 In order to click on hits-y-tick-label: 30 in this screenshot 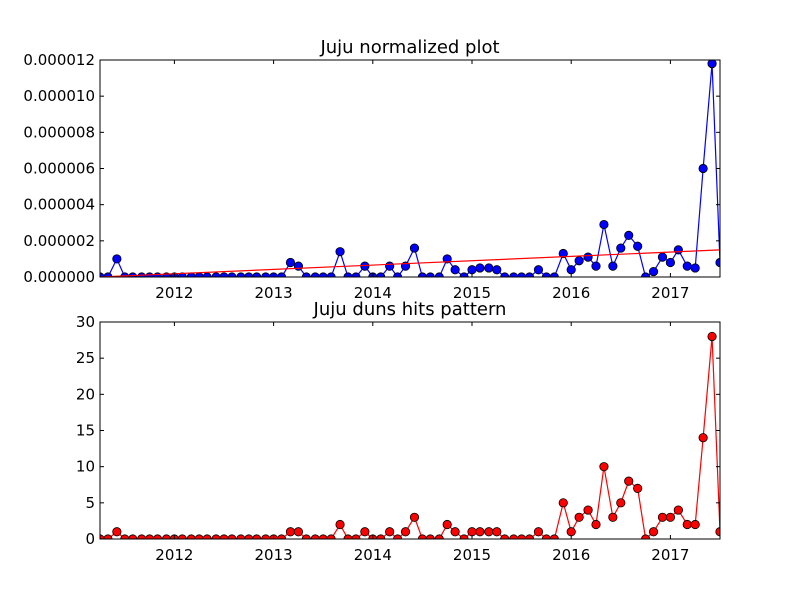, I will do `click(85, 322)`.